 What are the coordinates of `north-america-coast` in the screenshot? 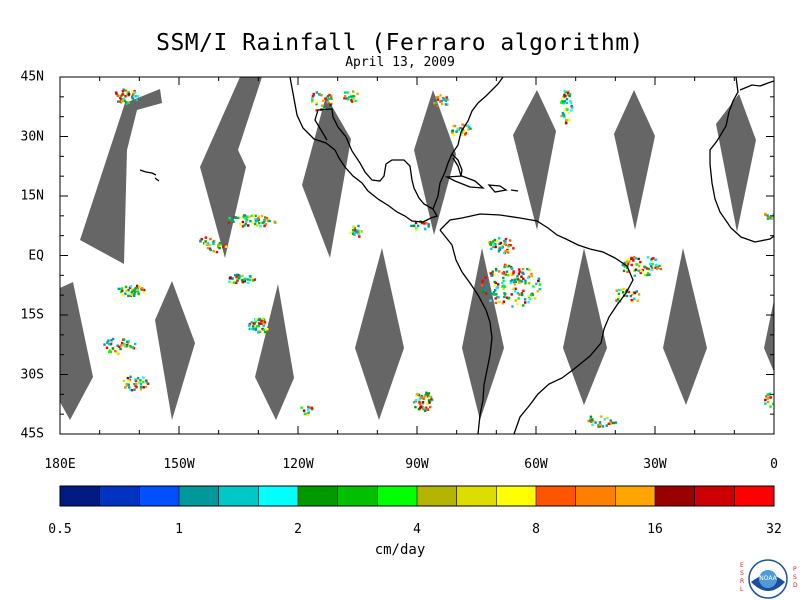 It's located at (363, 150).